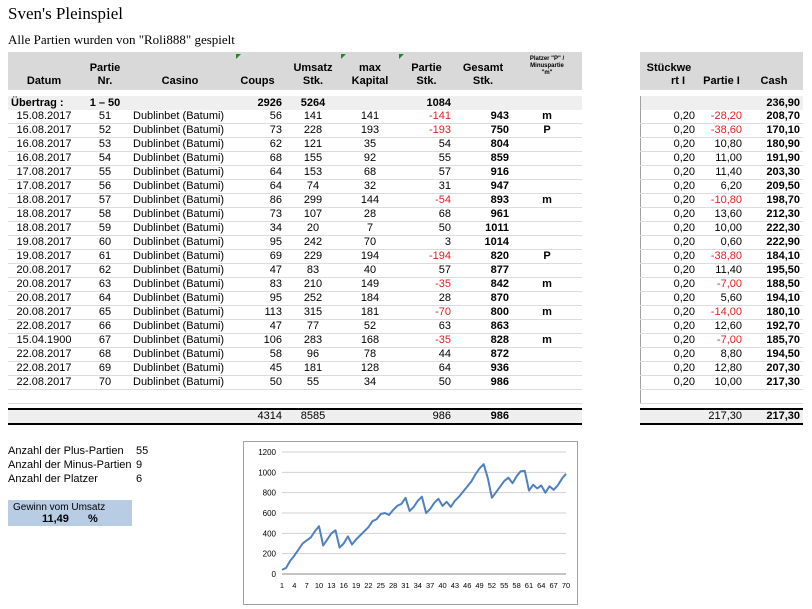  Describe the element at coordinates (721, 159) in the screenshot. I see `cell-pi: 11,00` at that location.